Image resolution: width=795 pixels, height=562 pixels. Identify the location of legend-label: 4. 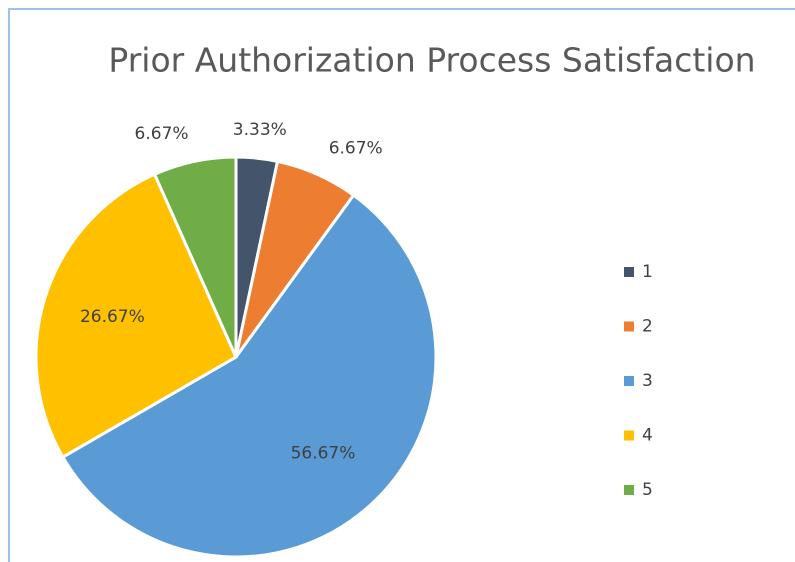
(647, 436).